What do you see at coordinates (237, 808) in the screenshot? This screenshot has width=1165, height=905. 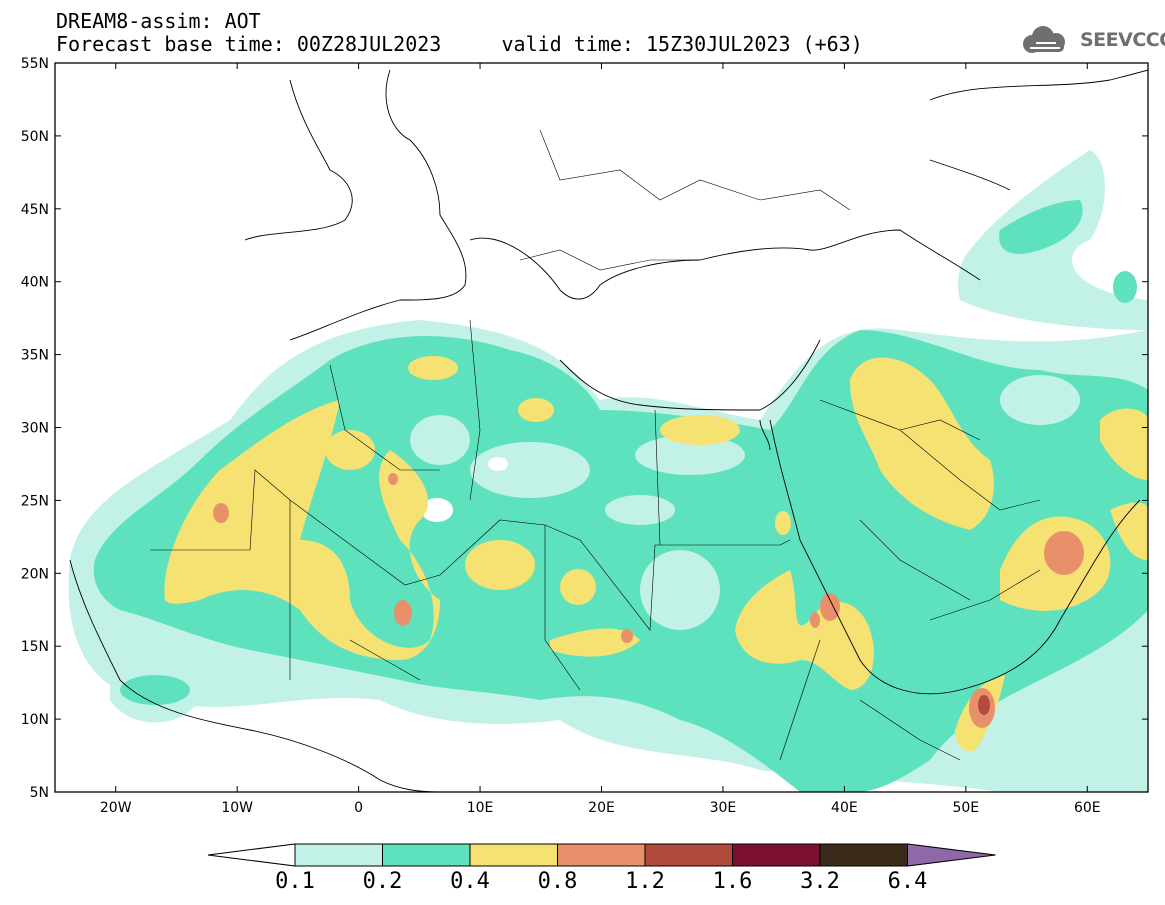 I see `x-tick-label: 10W` at bounding box center [237, 808].